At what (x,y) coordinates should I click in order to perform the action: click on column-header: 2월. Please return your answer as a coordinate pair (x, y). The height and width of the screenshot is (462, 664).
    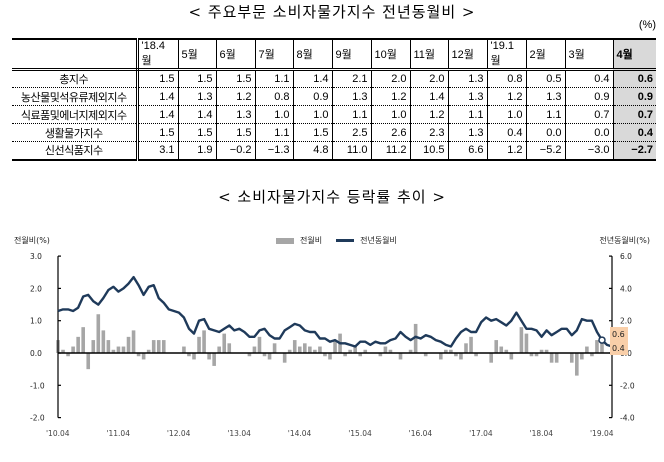
    Looking at the image, I should click on (545, 54).